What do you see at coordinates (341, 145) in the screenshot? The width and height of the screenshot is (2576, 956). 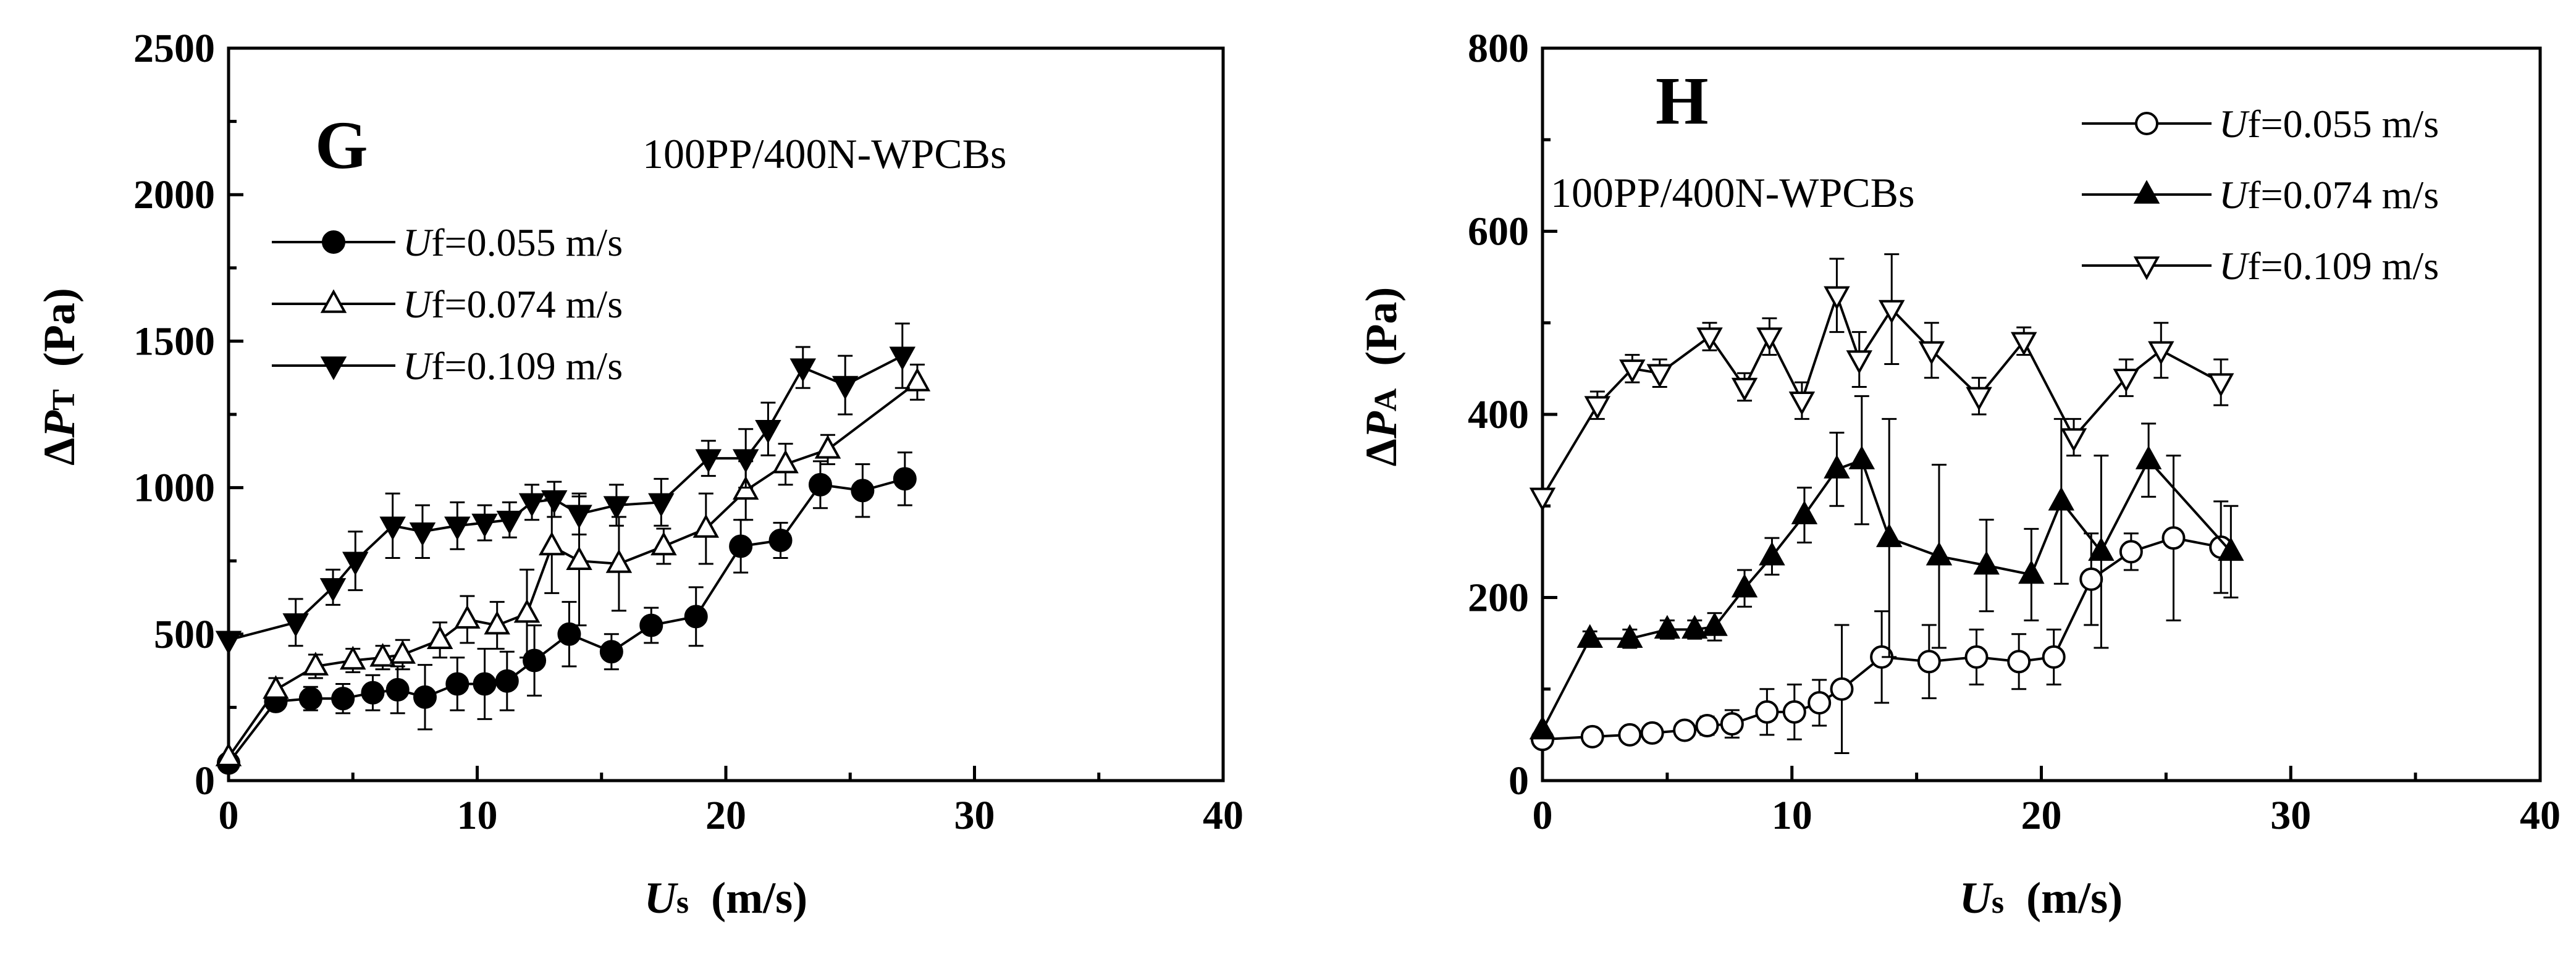 I see `panel-g-letter: G` at bounding box center [341, 145].